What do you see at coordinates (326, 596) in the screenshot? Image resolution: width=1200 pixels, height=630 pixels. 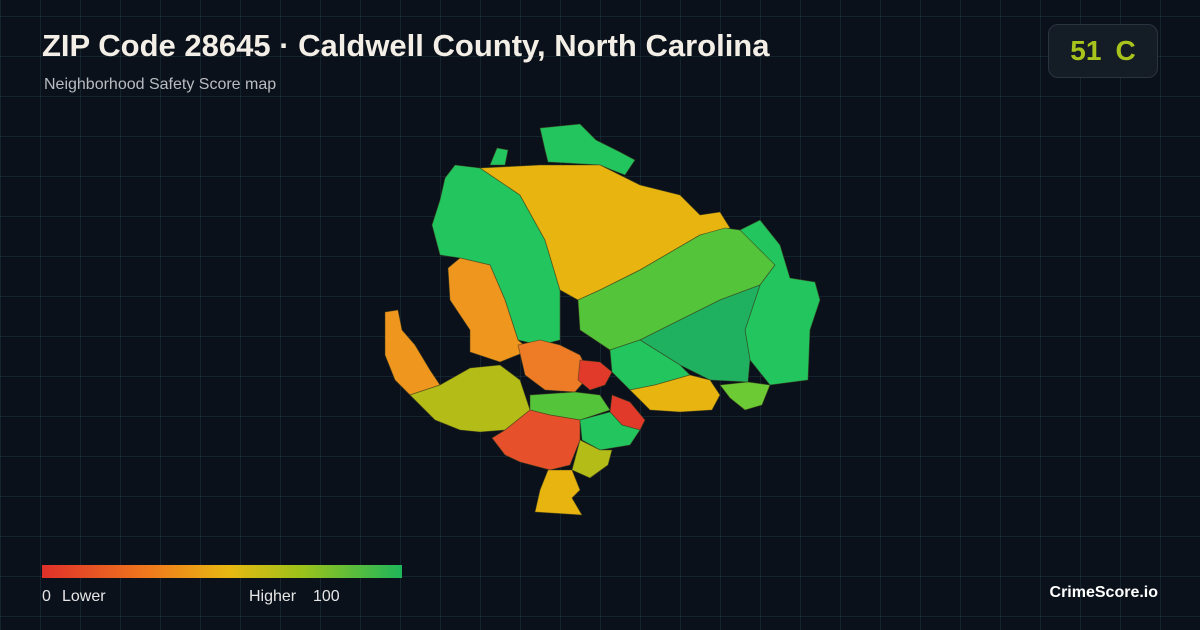 I see `legend-max: 100` at bounding box center [326, 596].